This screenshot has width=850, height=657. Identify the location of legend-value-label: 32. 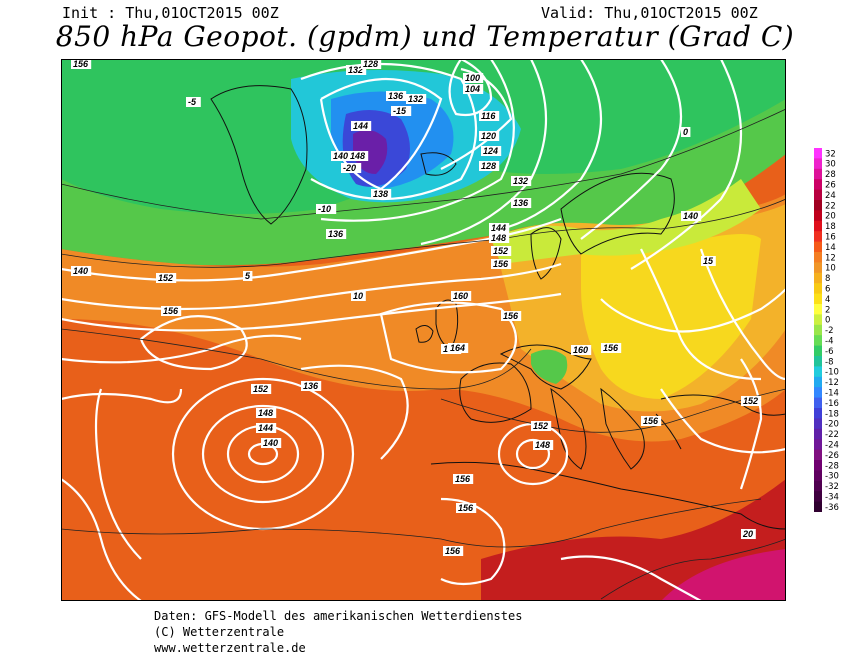
(830, 154).